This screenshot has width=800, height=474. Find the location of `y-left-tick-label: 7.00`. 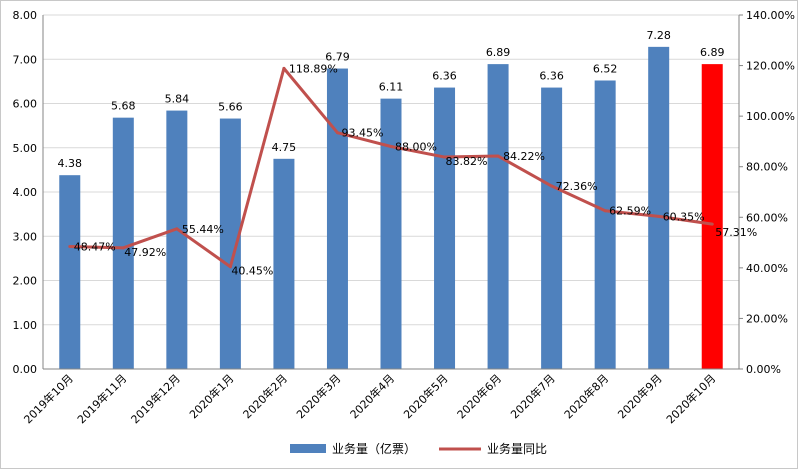

y-left-tick-label: 7.00 is located at coordinates (25, 59).